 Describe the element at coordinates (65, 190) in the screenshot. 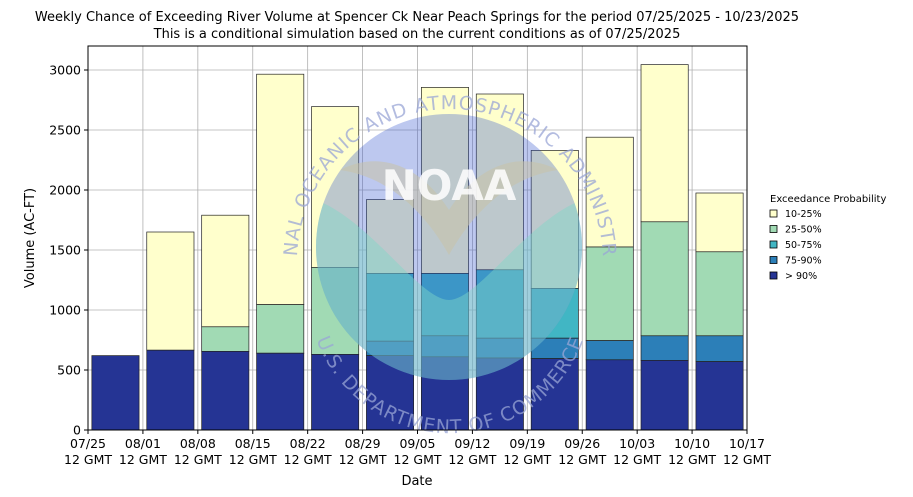

I see `y-tick-label: 2000` at that location.